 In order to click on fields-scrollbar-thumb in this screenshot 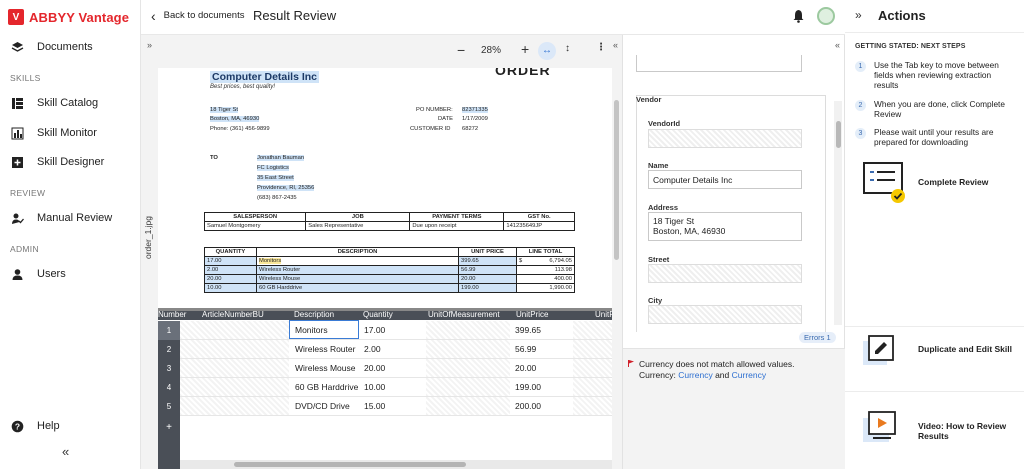, I will do `click(838, 134)`.